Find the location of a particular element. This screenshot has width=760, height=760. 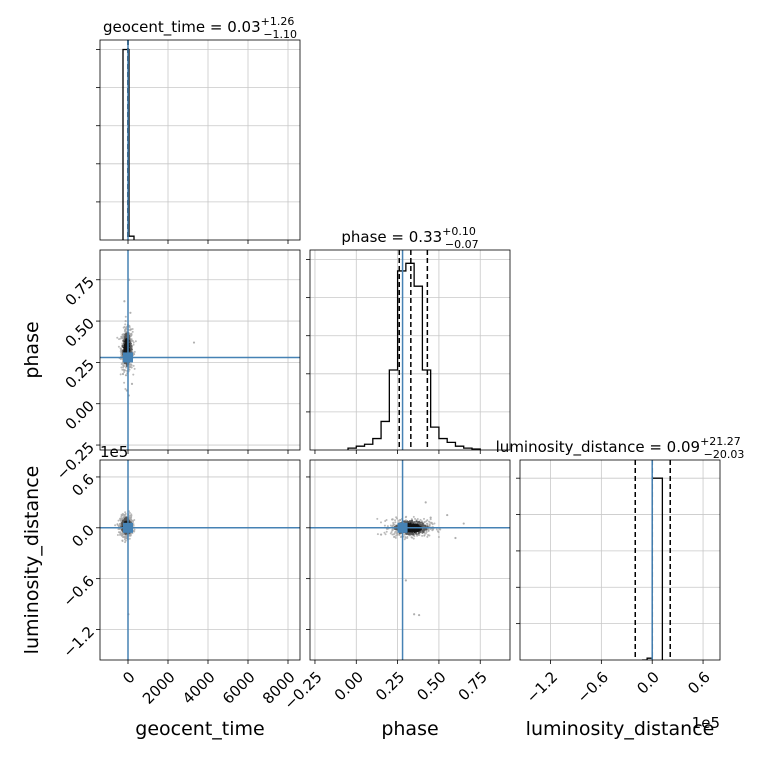

pair-geocent-time-vs-luminosity-distance-frame is located at coordinates (200, 560).